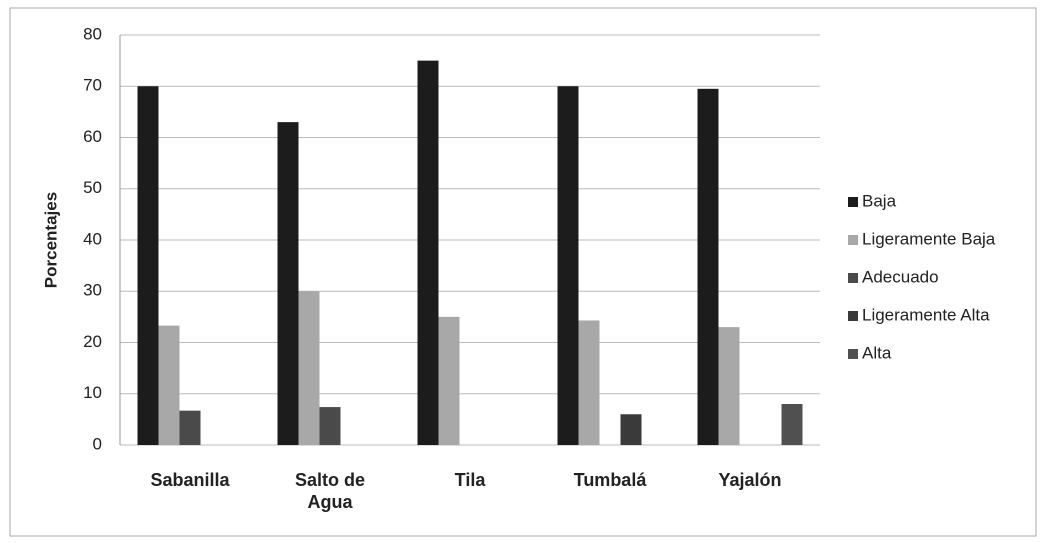 The image size is (1048, 543). Describe the element at coordinates (97, 443) in the screenshot. I see `y-tick-label: 0` at that location.